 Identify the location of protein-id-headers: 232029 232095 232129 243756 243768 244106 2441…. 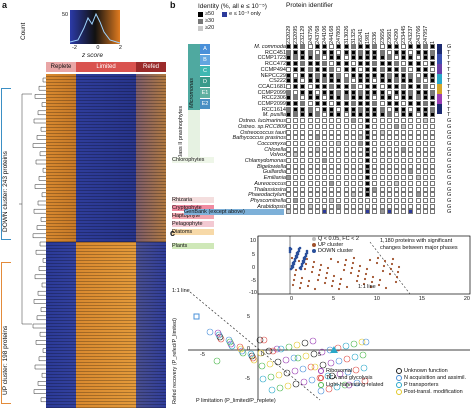
(366, 27).